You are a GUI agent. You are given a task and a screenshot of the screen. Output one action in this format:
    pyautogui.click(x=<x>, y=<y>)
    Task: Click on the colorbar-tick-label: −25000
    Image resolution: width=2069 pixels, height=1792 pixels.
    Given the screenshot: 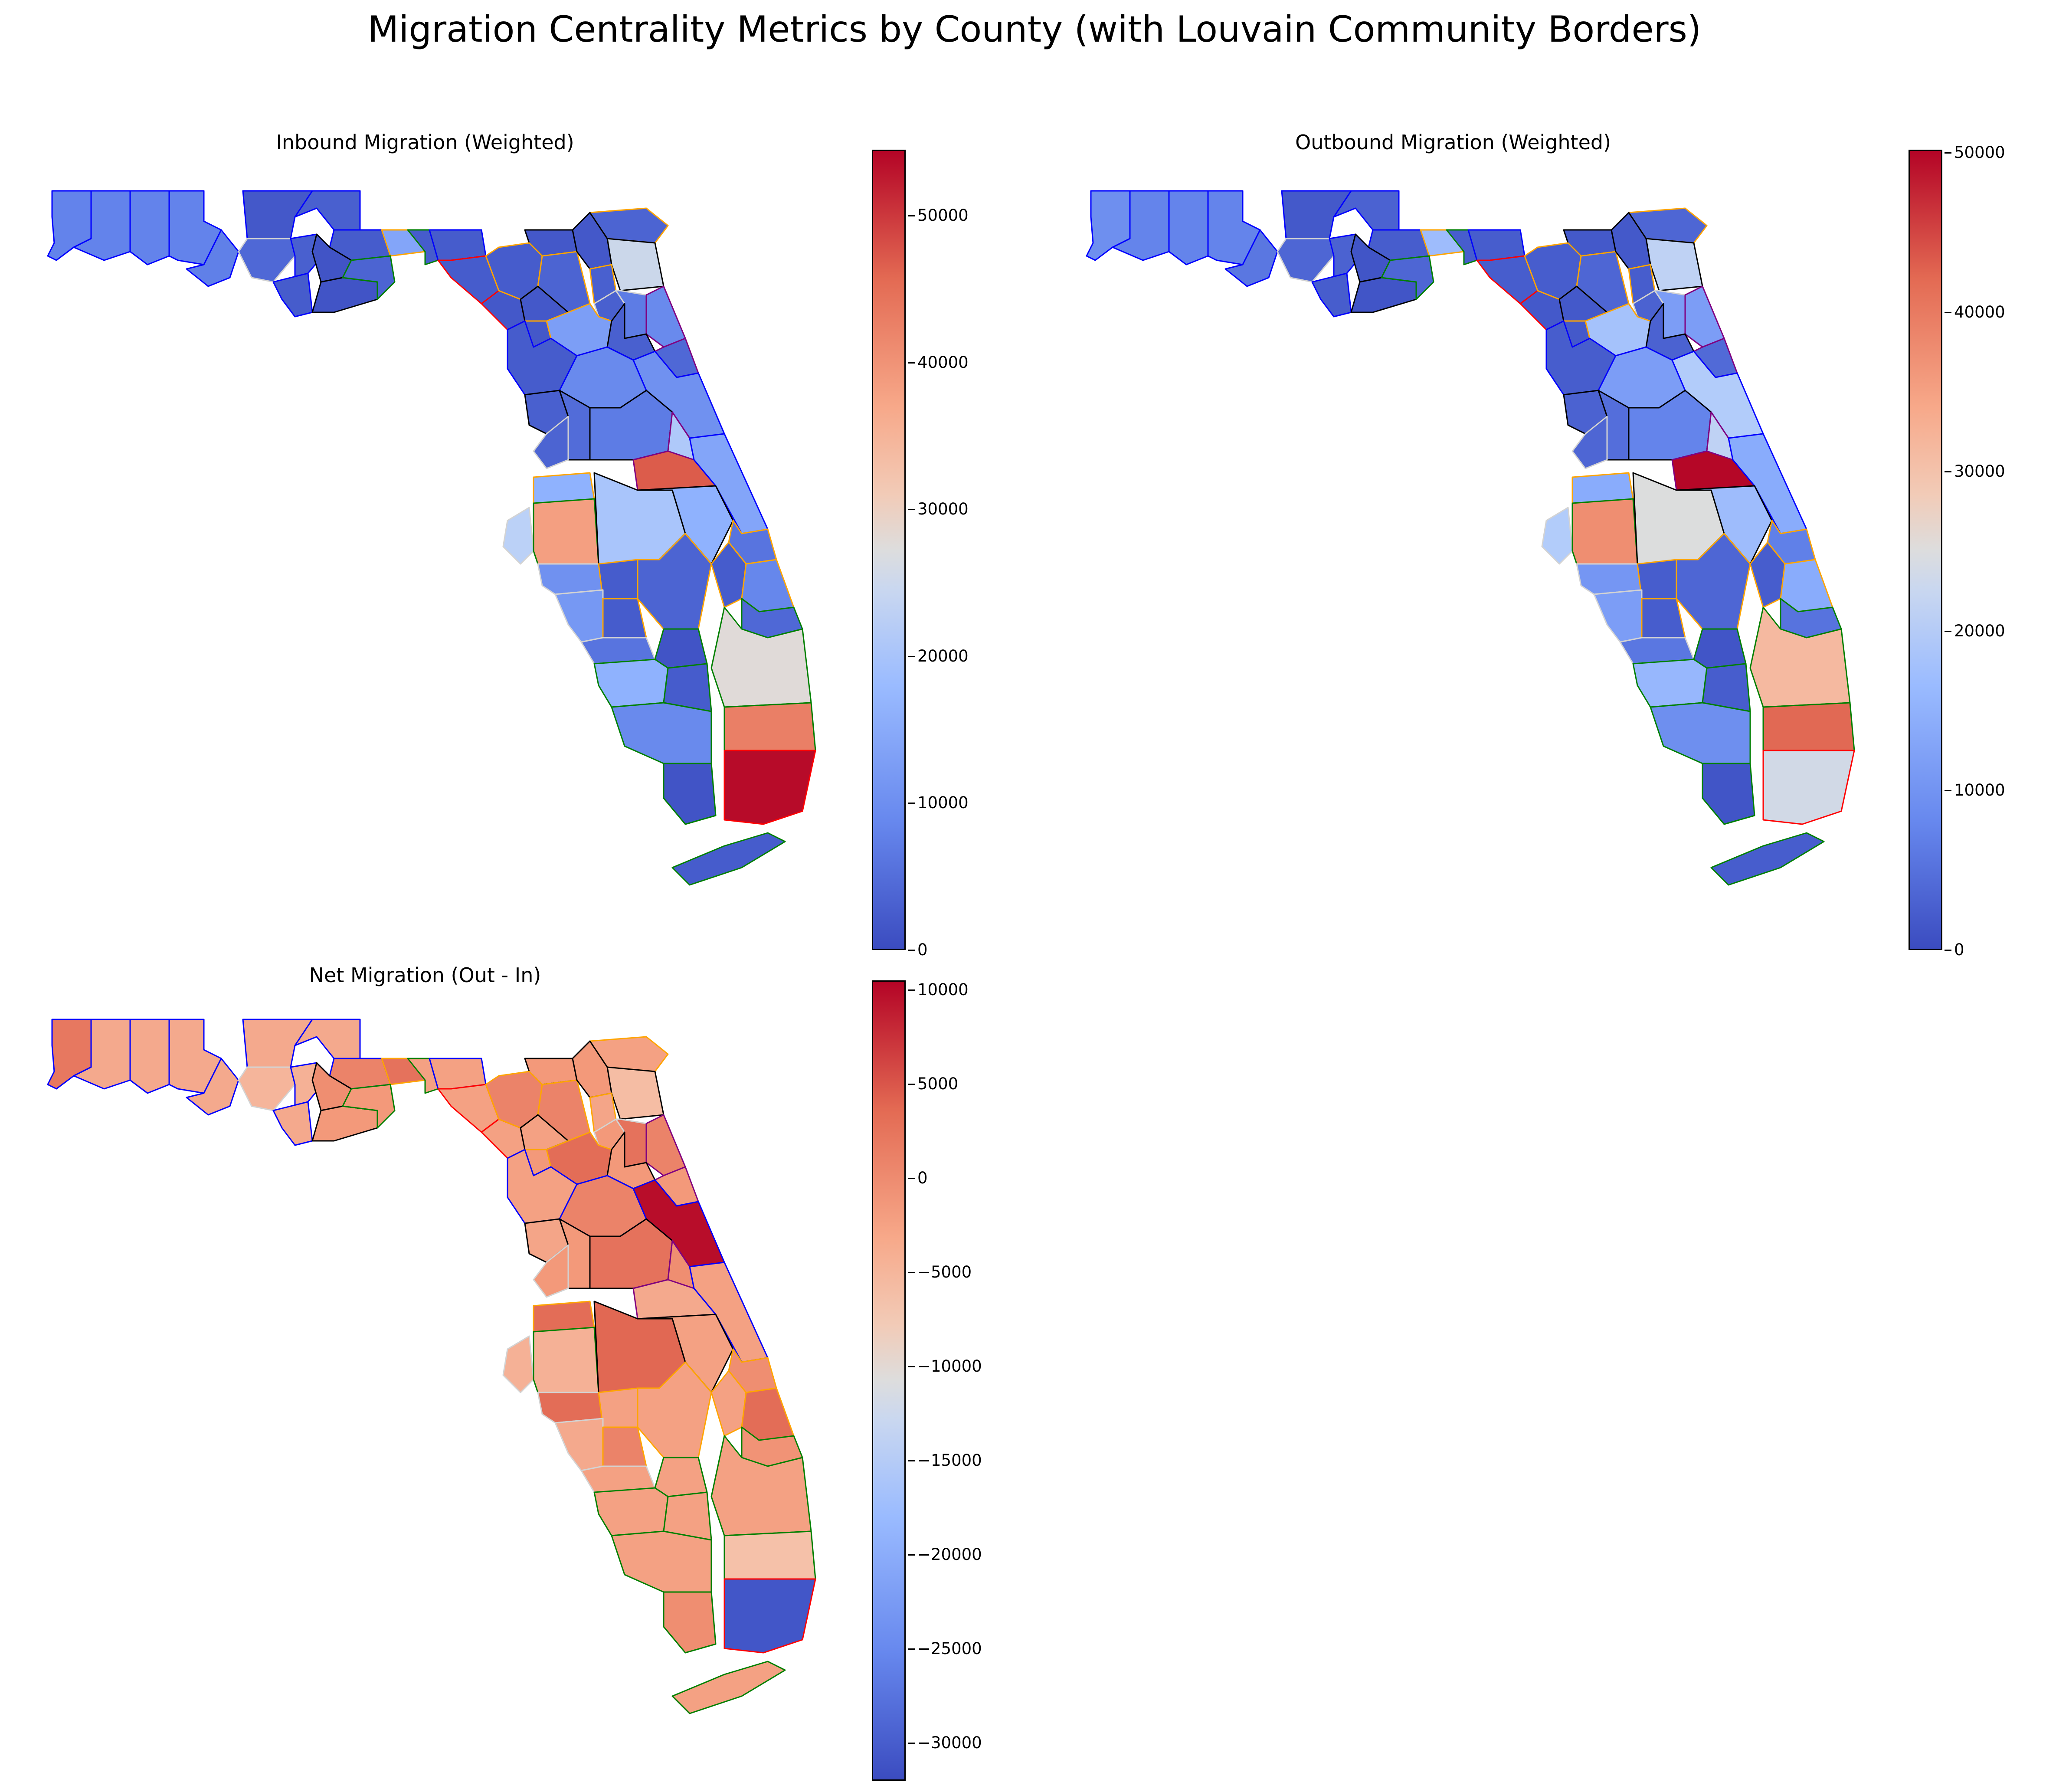 What is the action you would take?
    pyautogui.click(x=945, y=1648)
    